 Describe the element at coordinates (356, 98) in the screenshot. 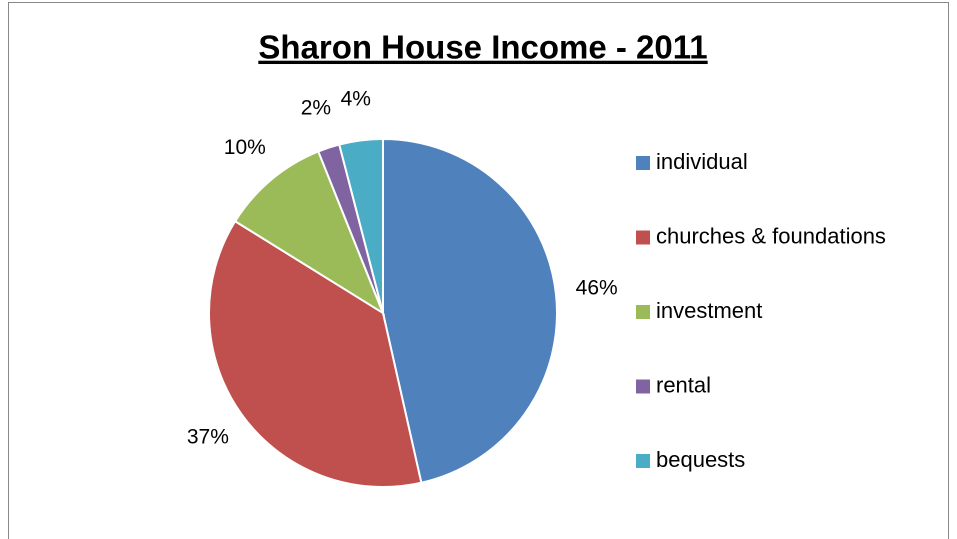

I see `data-label: 4%` at that location.